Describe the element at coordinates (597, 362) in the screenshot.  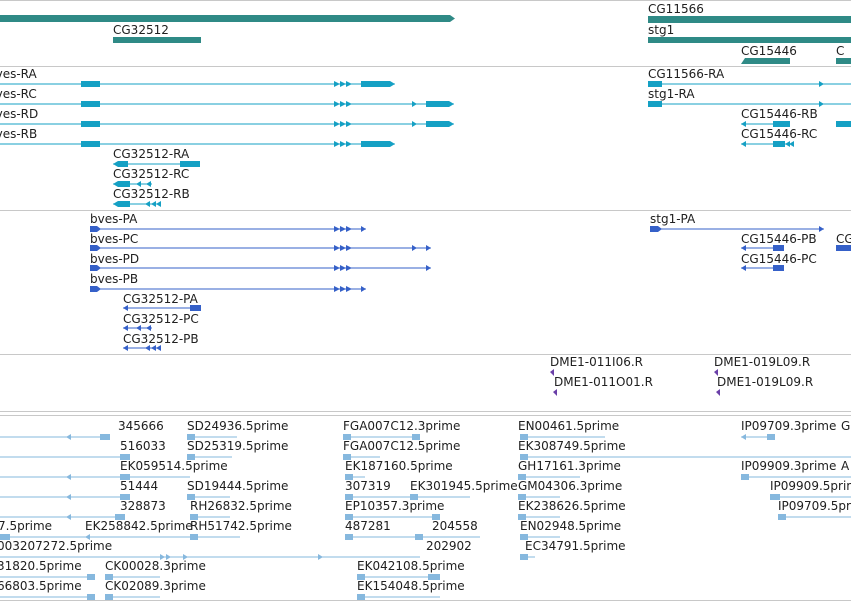
I see `probe-label: DME1-011I06.R` at that location.